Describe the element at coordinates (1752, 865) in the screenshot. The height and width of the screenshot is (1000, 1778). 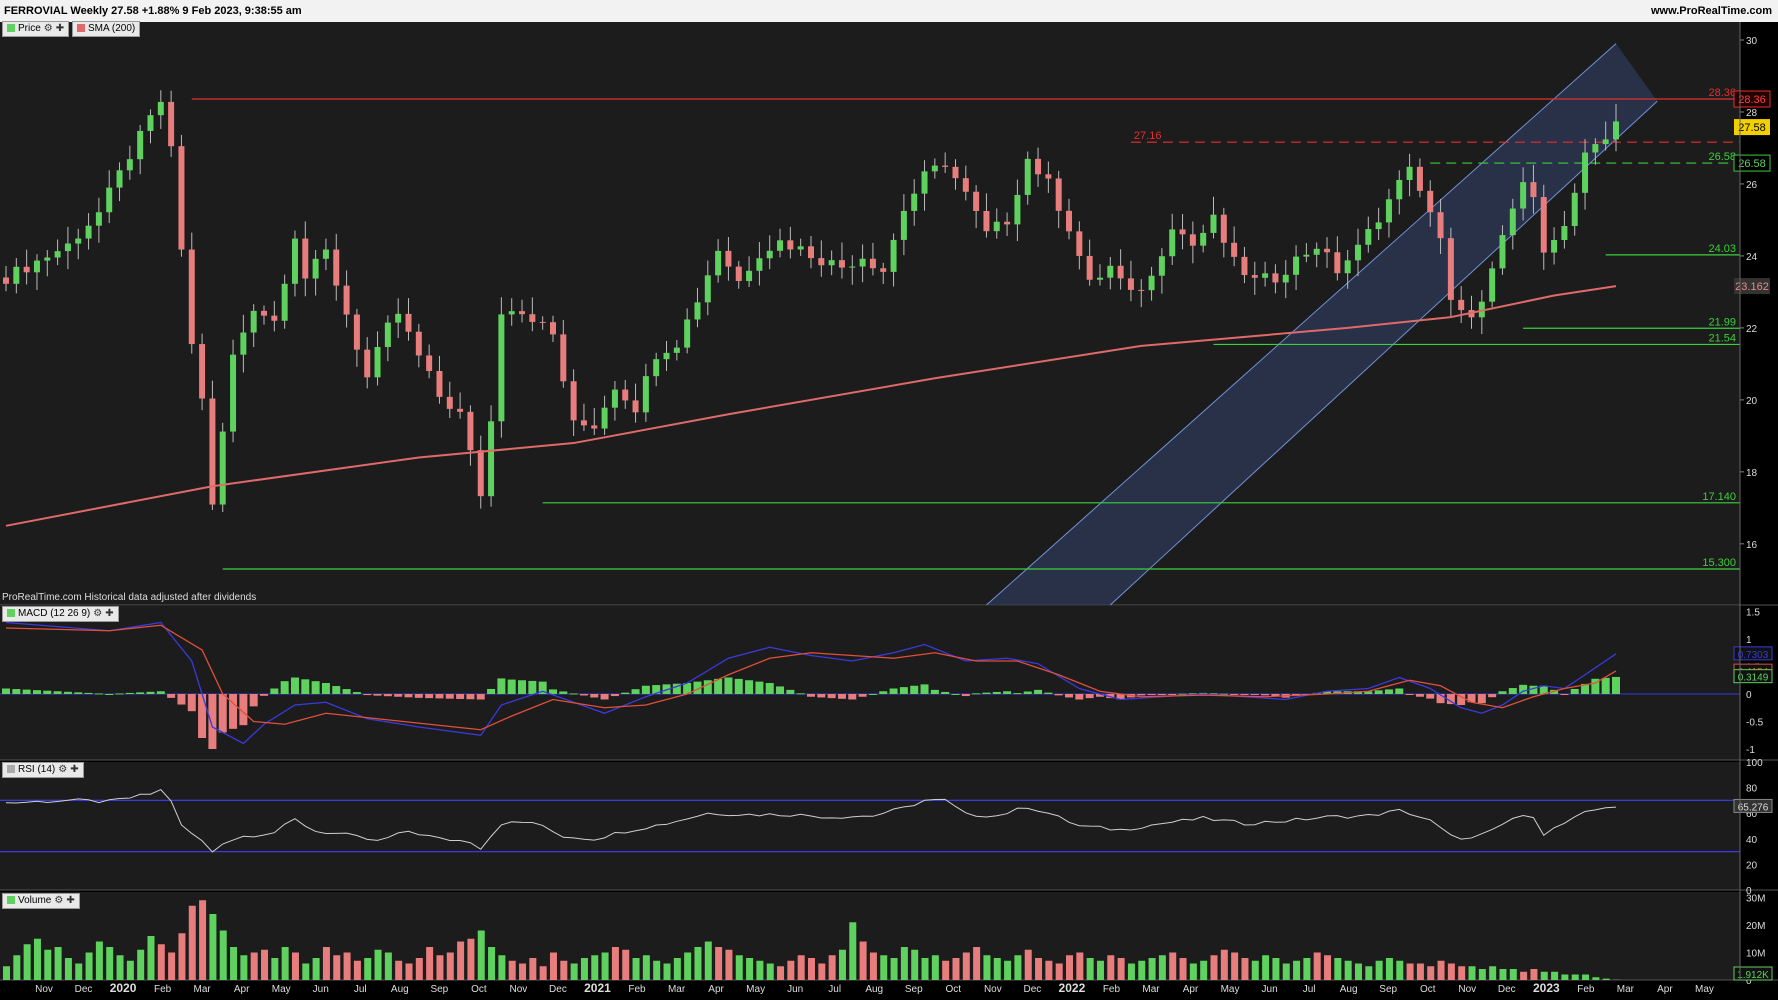
I see `rsi-ytick-label: 20` at that location.